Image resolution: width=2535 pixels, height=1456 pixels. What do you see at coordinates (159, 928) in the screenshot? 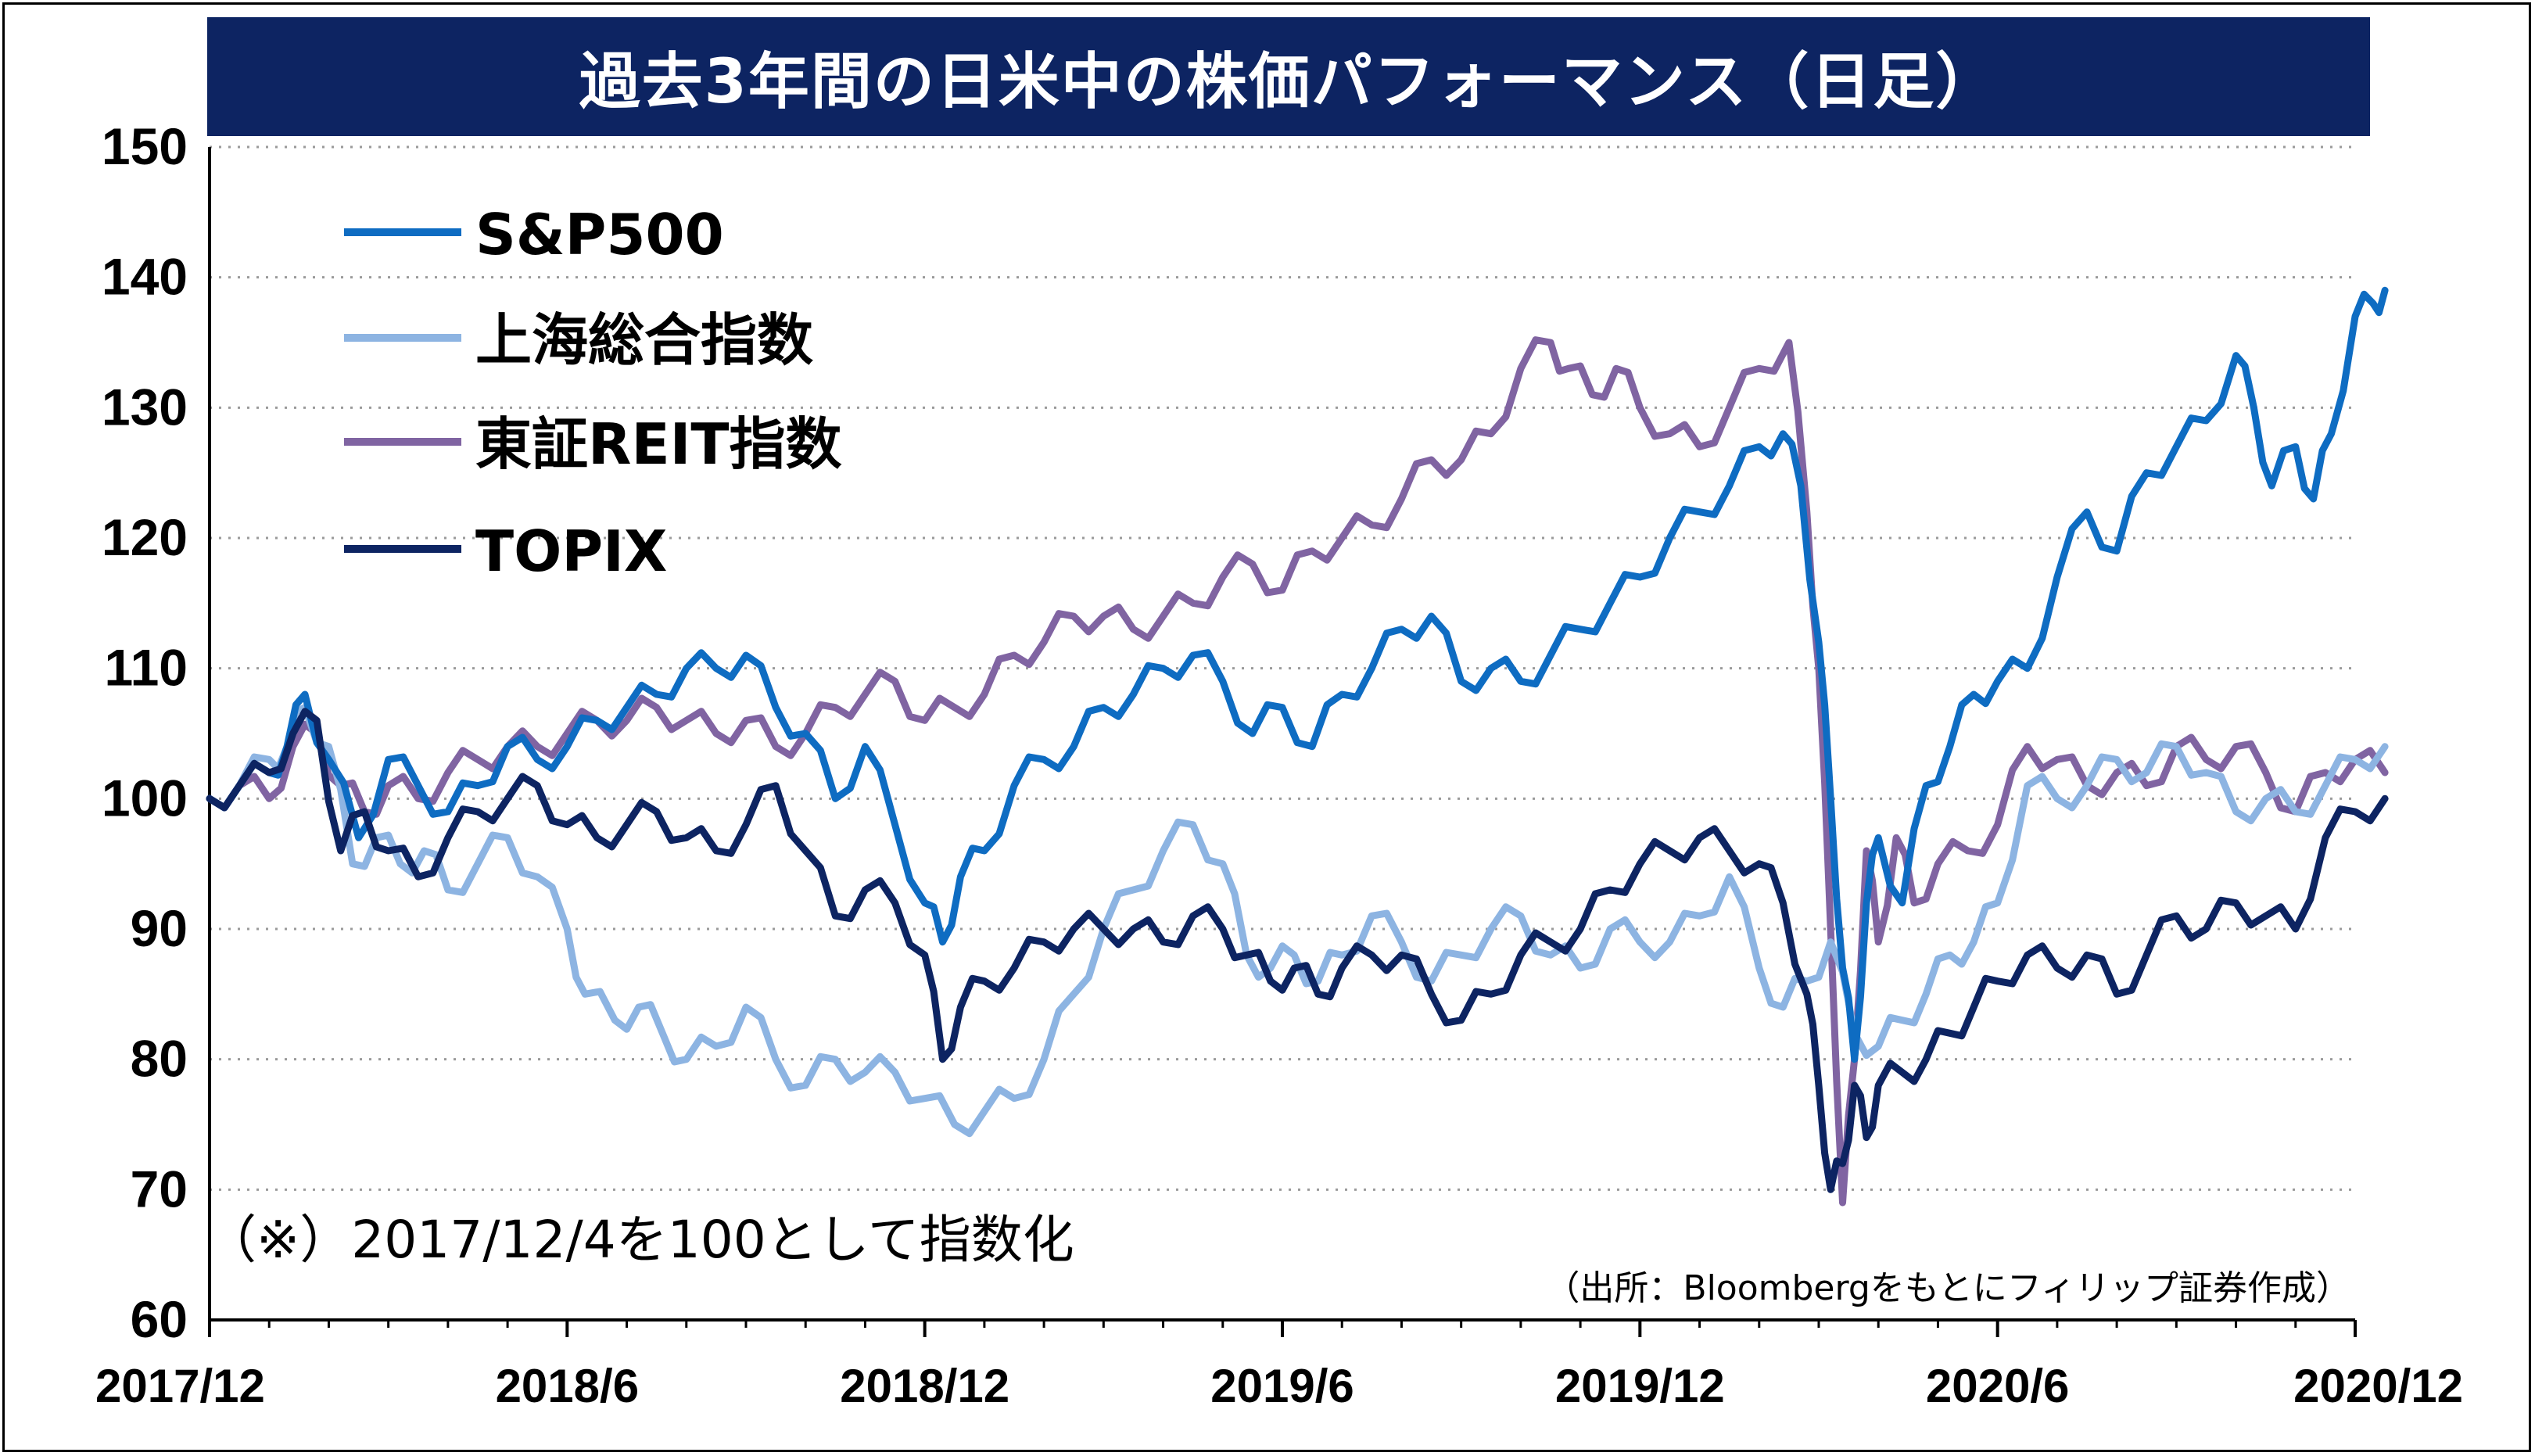
I see `y-tick-label: 90` at bounding box center [159, 928].